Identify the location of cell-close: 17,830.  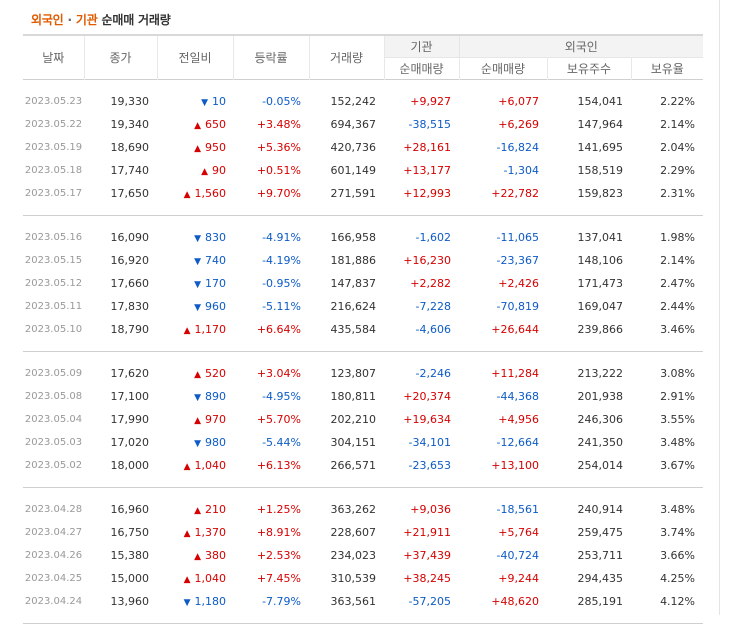
(130, 306).